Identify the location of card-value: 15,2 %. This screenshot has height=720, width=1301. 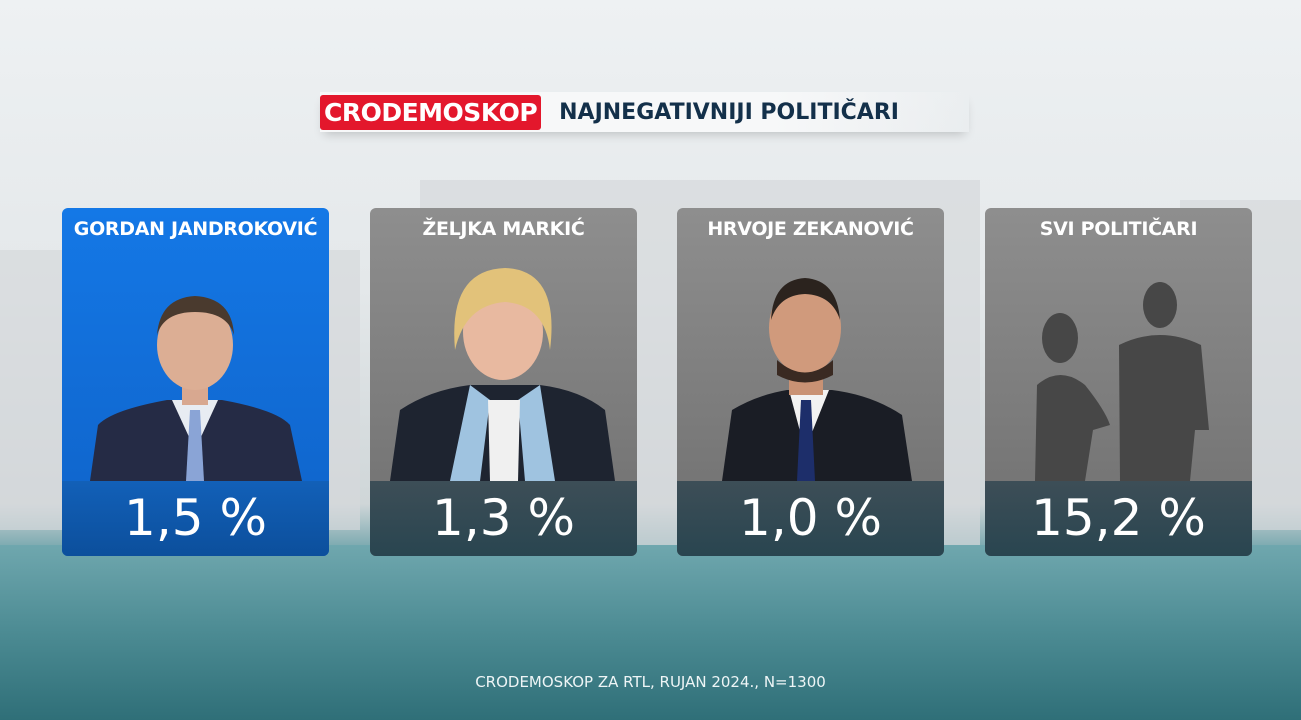
(1118, 518).